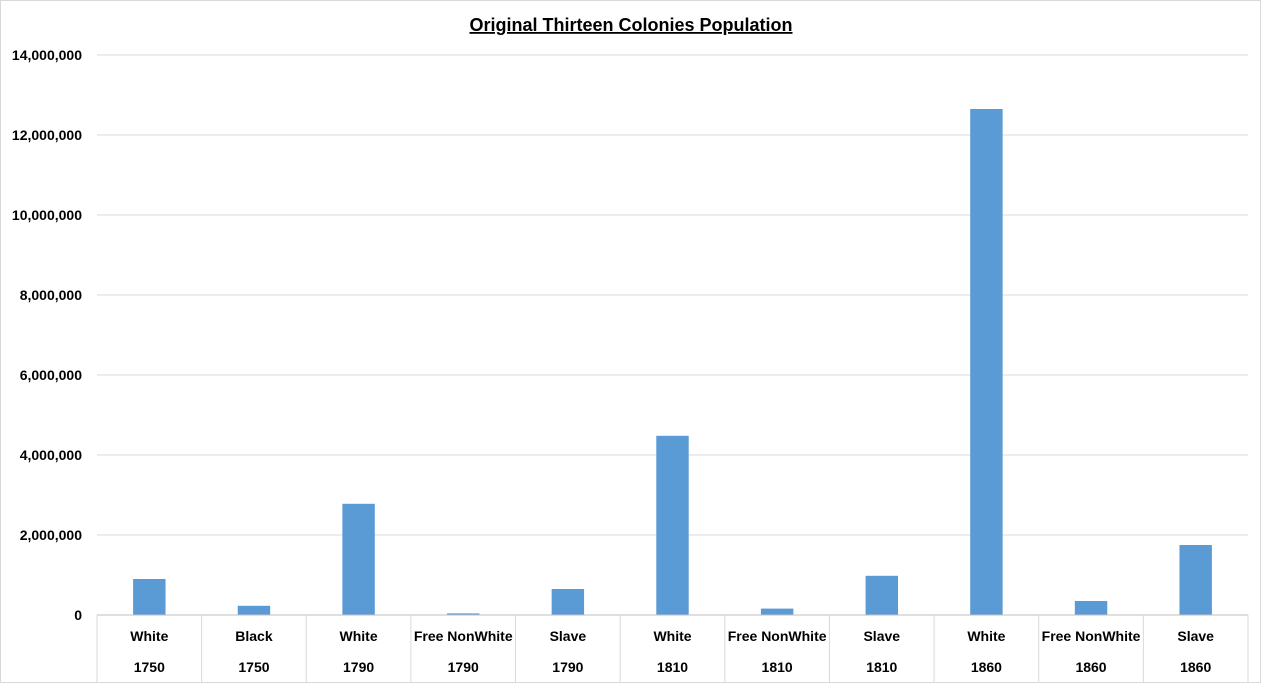 This screenshot has height=684, width=1262. I want to click on x-category-label: Black, so click(254, 636).